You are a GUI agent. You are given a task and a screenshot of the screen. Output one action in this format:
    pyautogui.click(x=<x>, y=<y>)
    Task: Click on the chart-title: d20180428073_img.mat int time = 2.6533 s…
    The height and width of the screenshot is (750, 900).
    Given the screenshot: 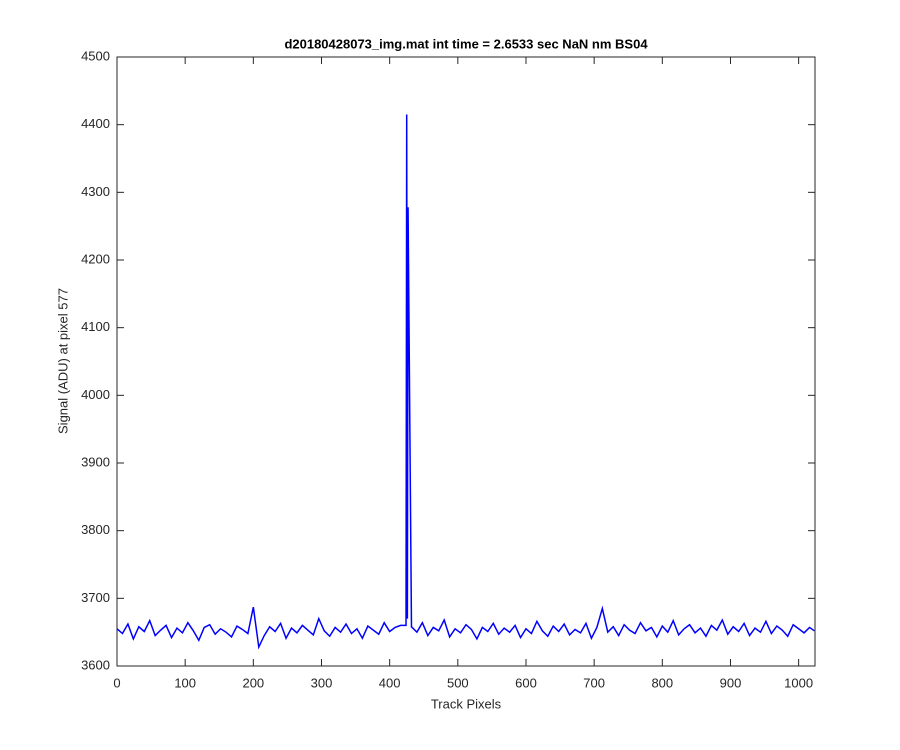 What is the action you would take?
    pyautogui.click(x=466, y=43)
    